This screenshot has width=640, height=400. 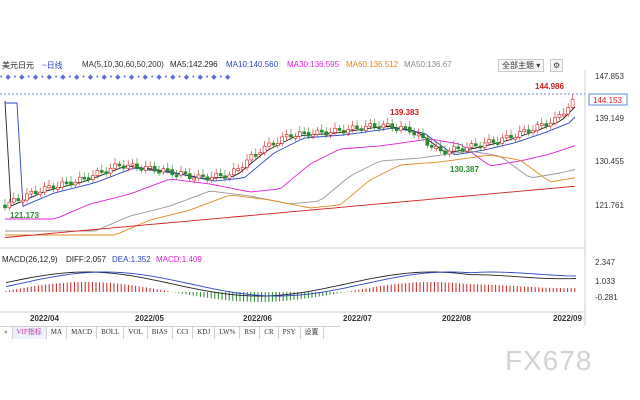 I want to click on ma50-value: MA50:136.67, so click(x=428, y=64).